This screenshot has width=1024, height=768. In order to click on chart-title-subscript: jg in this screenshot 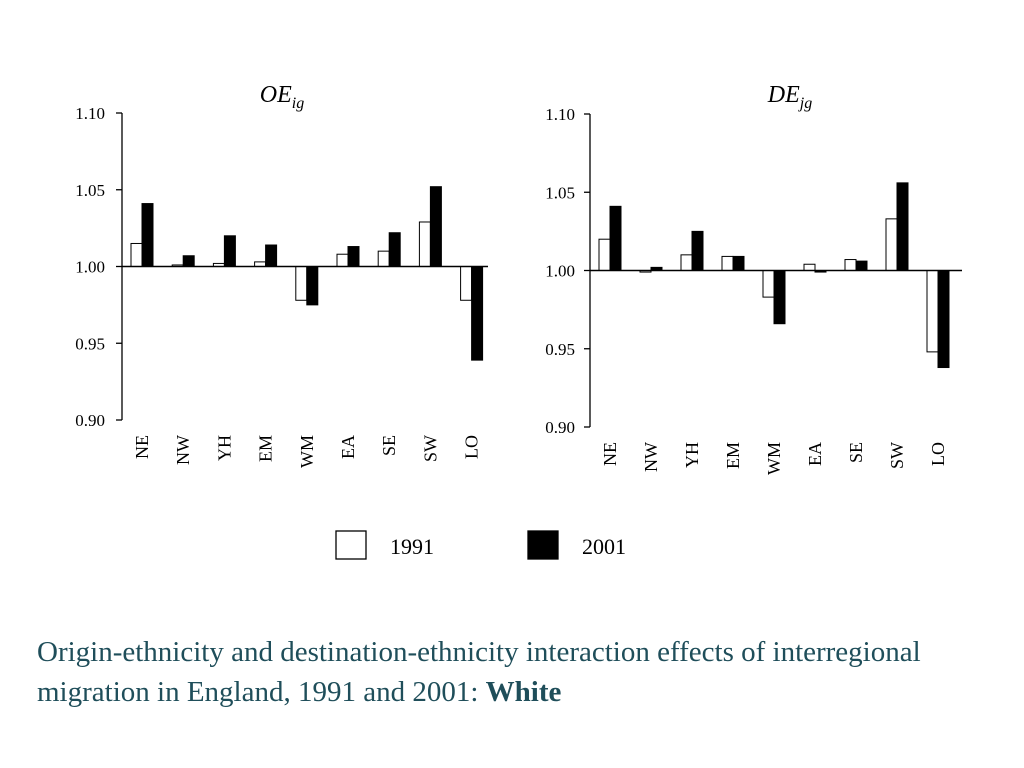, I will do `click(805, 103)`.